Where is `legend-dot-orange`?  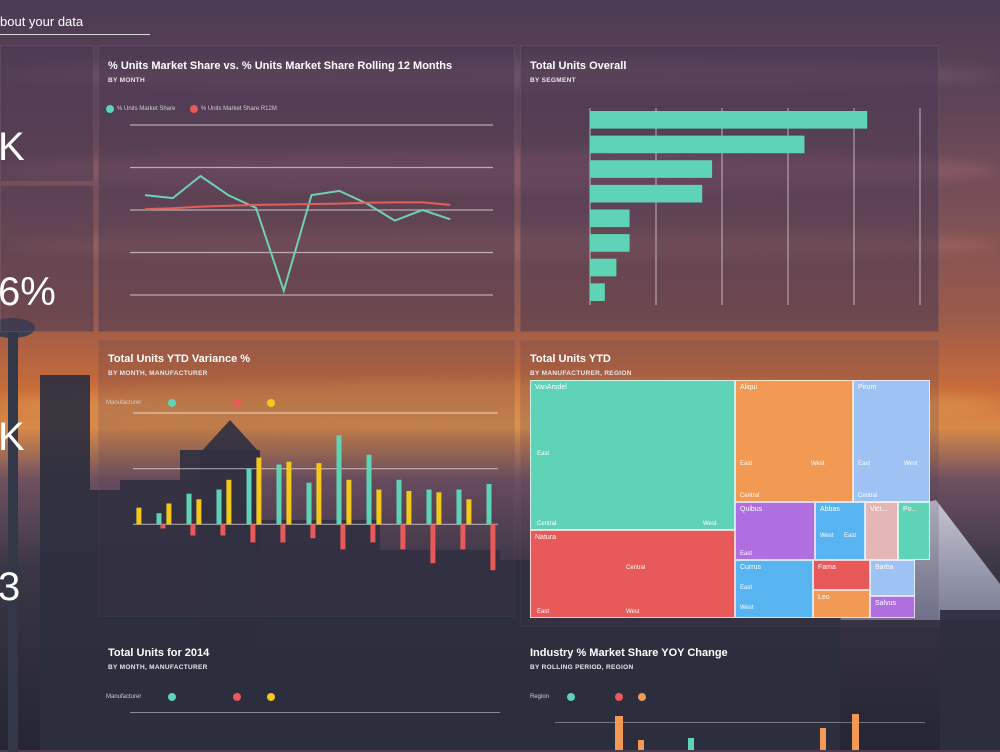
legend-dot-orange is located at coordinates (642, 696).